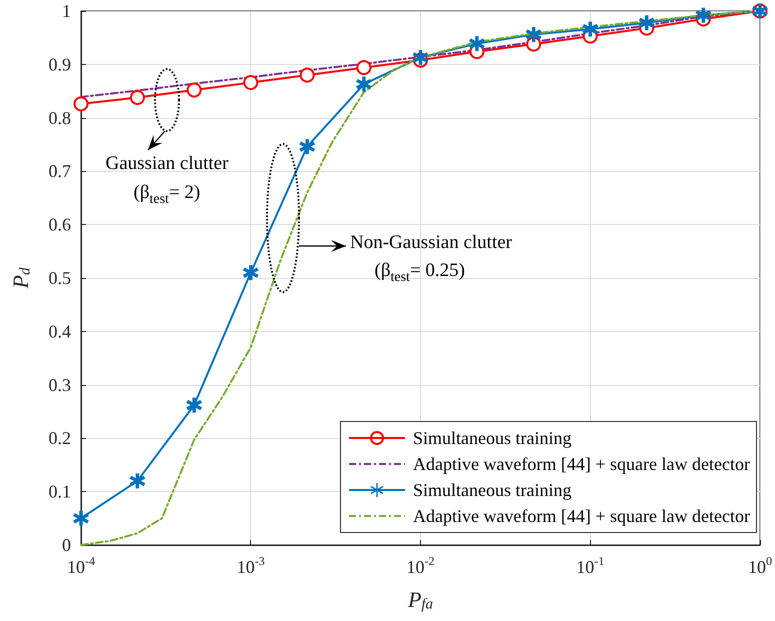 The image size is (775, 621). Describe the element at coordinates (167, 195) in the screenshot. I see `annotation: (β$_{test}$= 2)` at that location.